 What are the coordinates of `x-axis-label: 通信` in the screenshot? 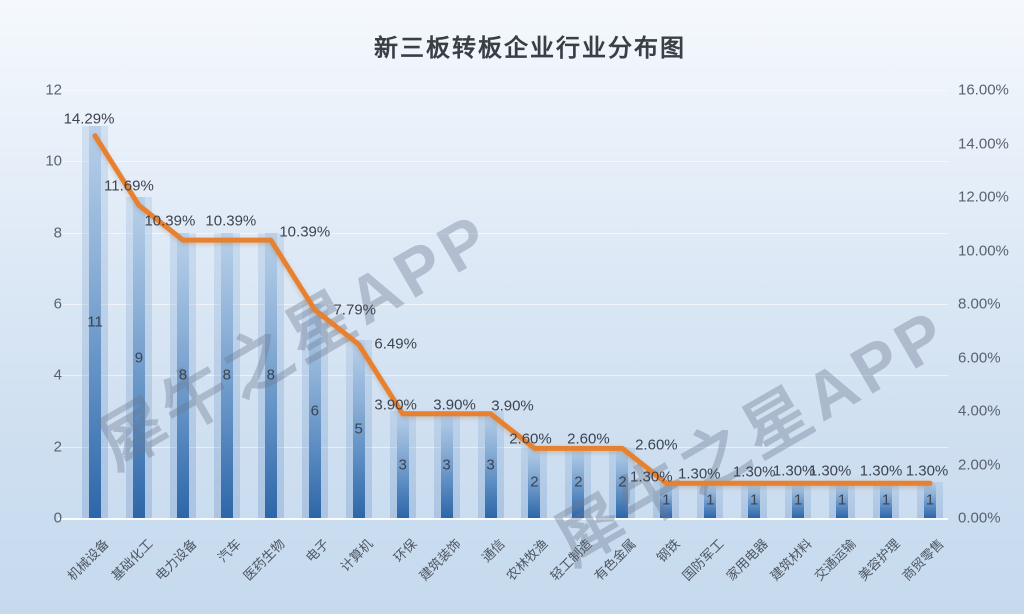 It's located at (493, 551).